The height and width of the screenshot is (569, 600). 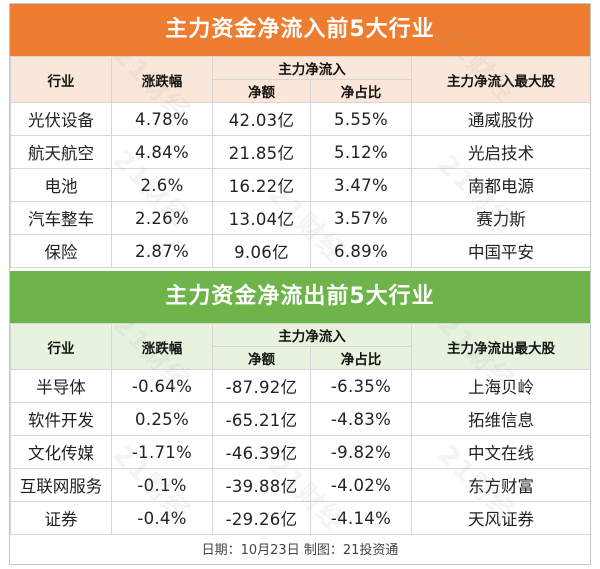 I want to click on net-ratio-cell: 6.89%, so click(x=361, y=251).